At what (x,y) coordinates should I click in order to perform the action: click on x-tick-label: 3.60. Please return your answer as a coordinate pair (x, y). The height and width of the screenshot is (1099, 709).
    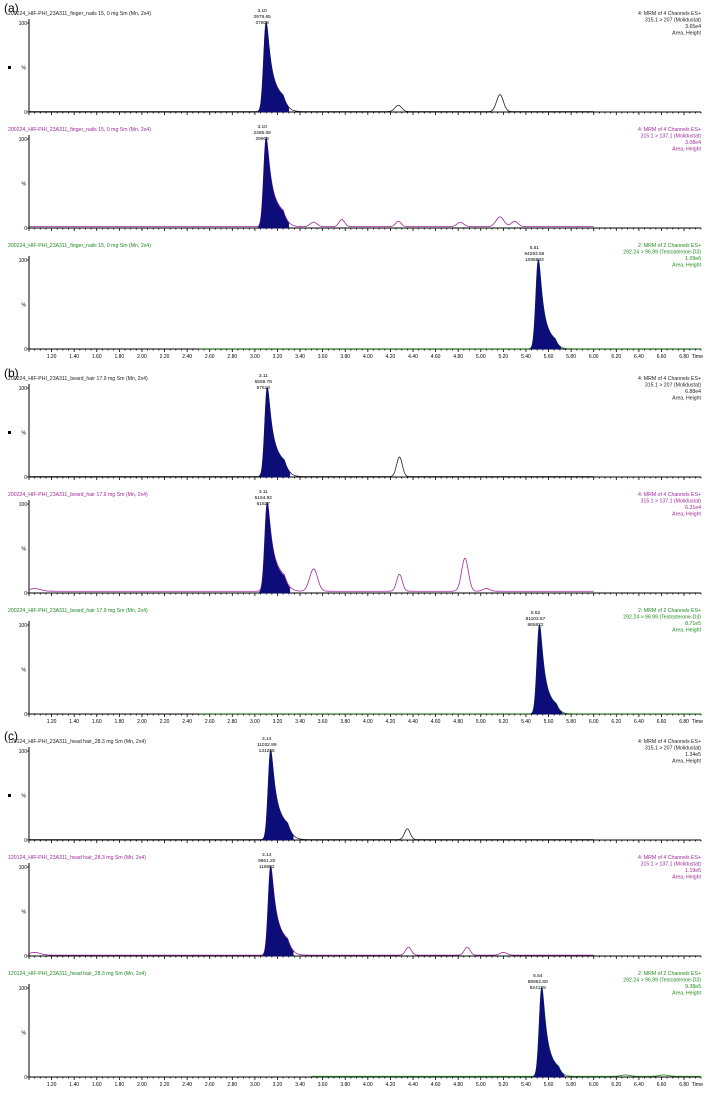
    Looking at the image, I should click on (323, 357).